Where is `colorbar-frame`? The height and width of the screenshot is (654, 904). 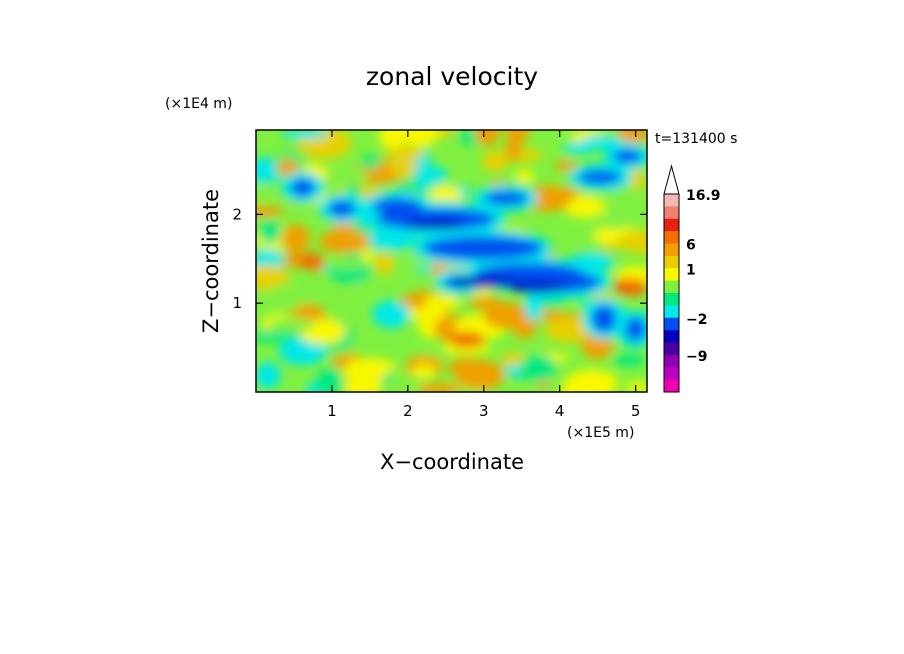 colorbar-frame is located at coordinates (671, 293).